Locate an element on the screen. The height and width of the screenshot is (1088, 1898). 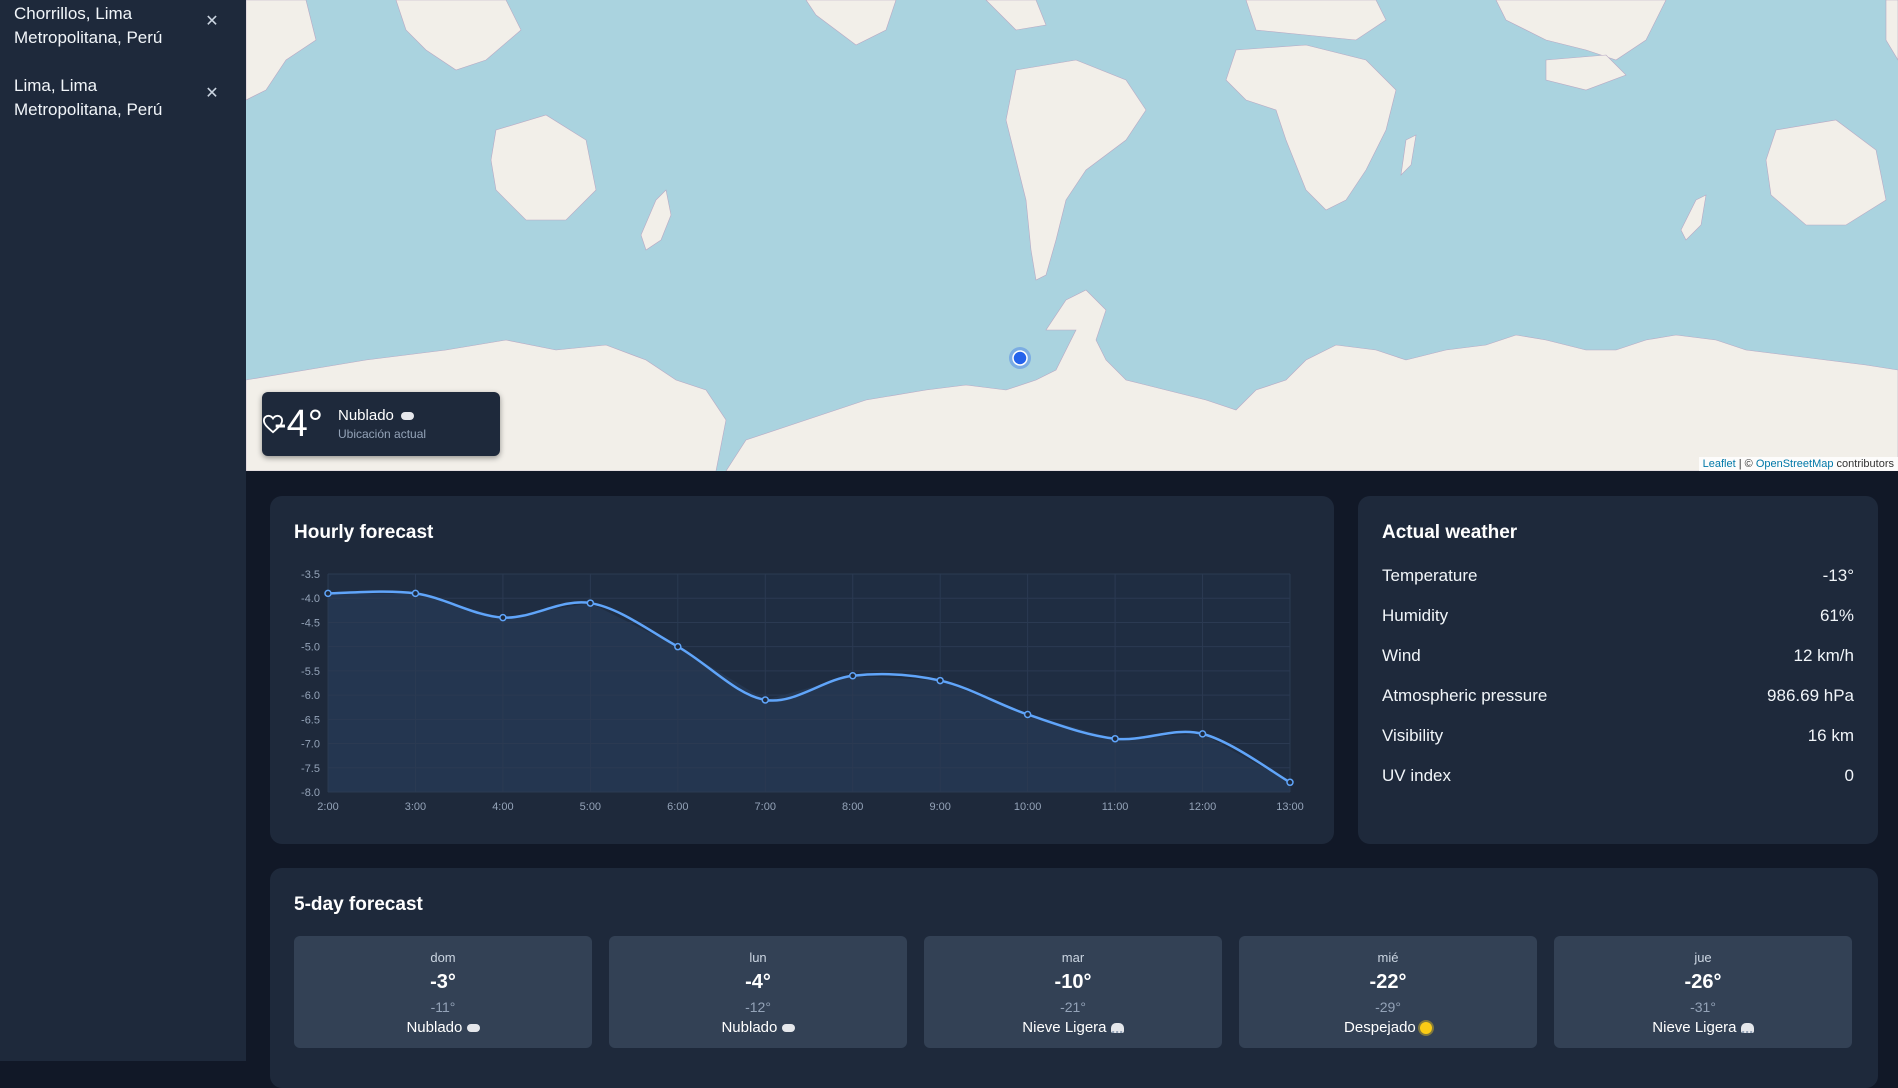
chart-x-tick-label: 5:00 is located at coordinates (590, 807).